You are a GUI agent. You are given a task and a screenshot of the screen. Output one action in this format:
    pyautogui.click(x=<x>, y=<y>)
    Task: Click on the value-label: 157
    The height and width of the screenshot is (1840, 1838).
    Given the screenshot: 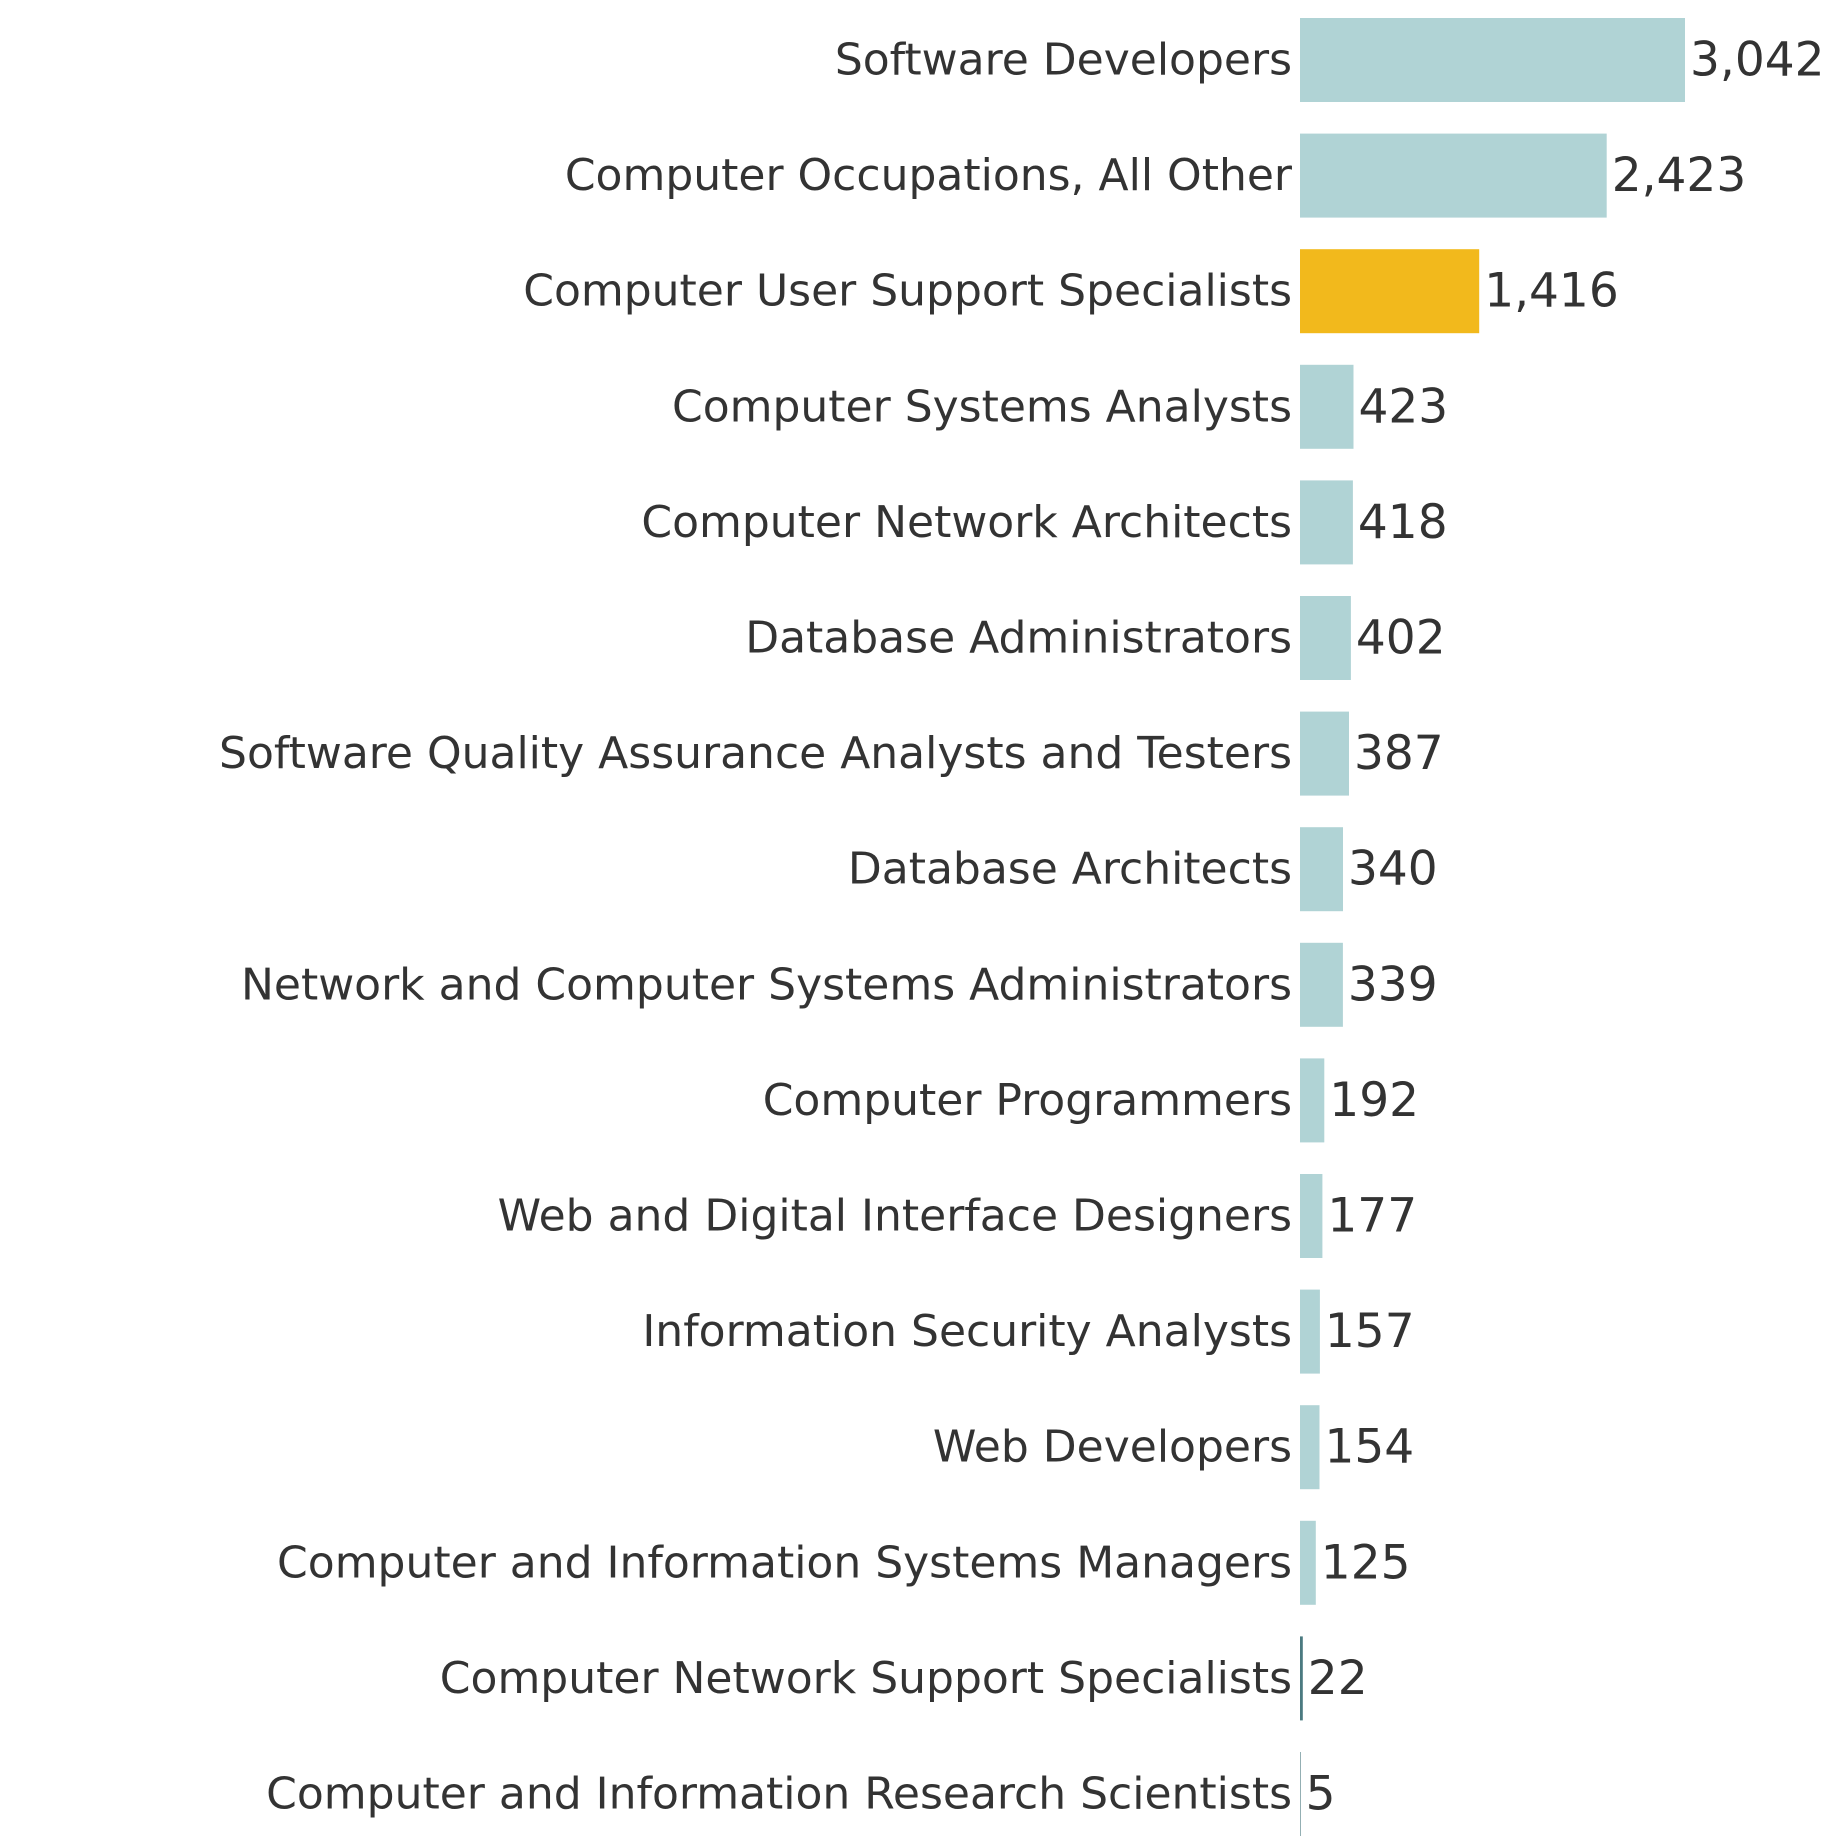 What is the action you would take?
    pyautogui.click(x=1370, y=1331)
    